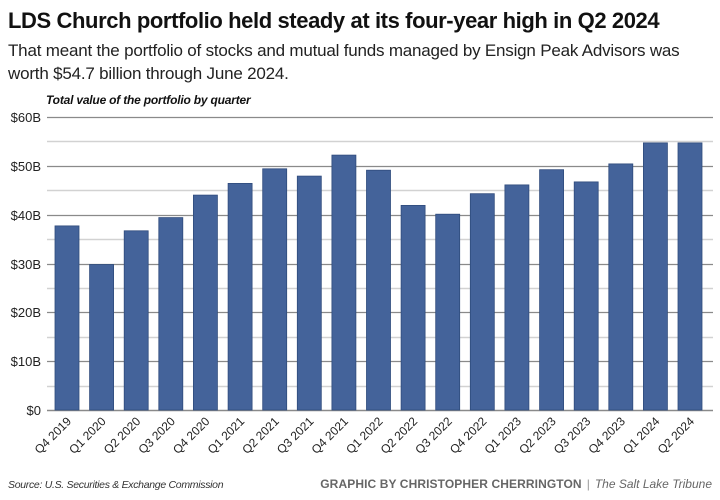 The height and width of the screenshot is (500, 720). What do you see at coordinates (399, 435) in the screenshot?
I see `x-tick-label: Q2 2022` at bounding box center [399, 435].